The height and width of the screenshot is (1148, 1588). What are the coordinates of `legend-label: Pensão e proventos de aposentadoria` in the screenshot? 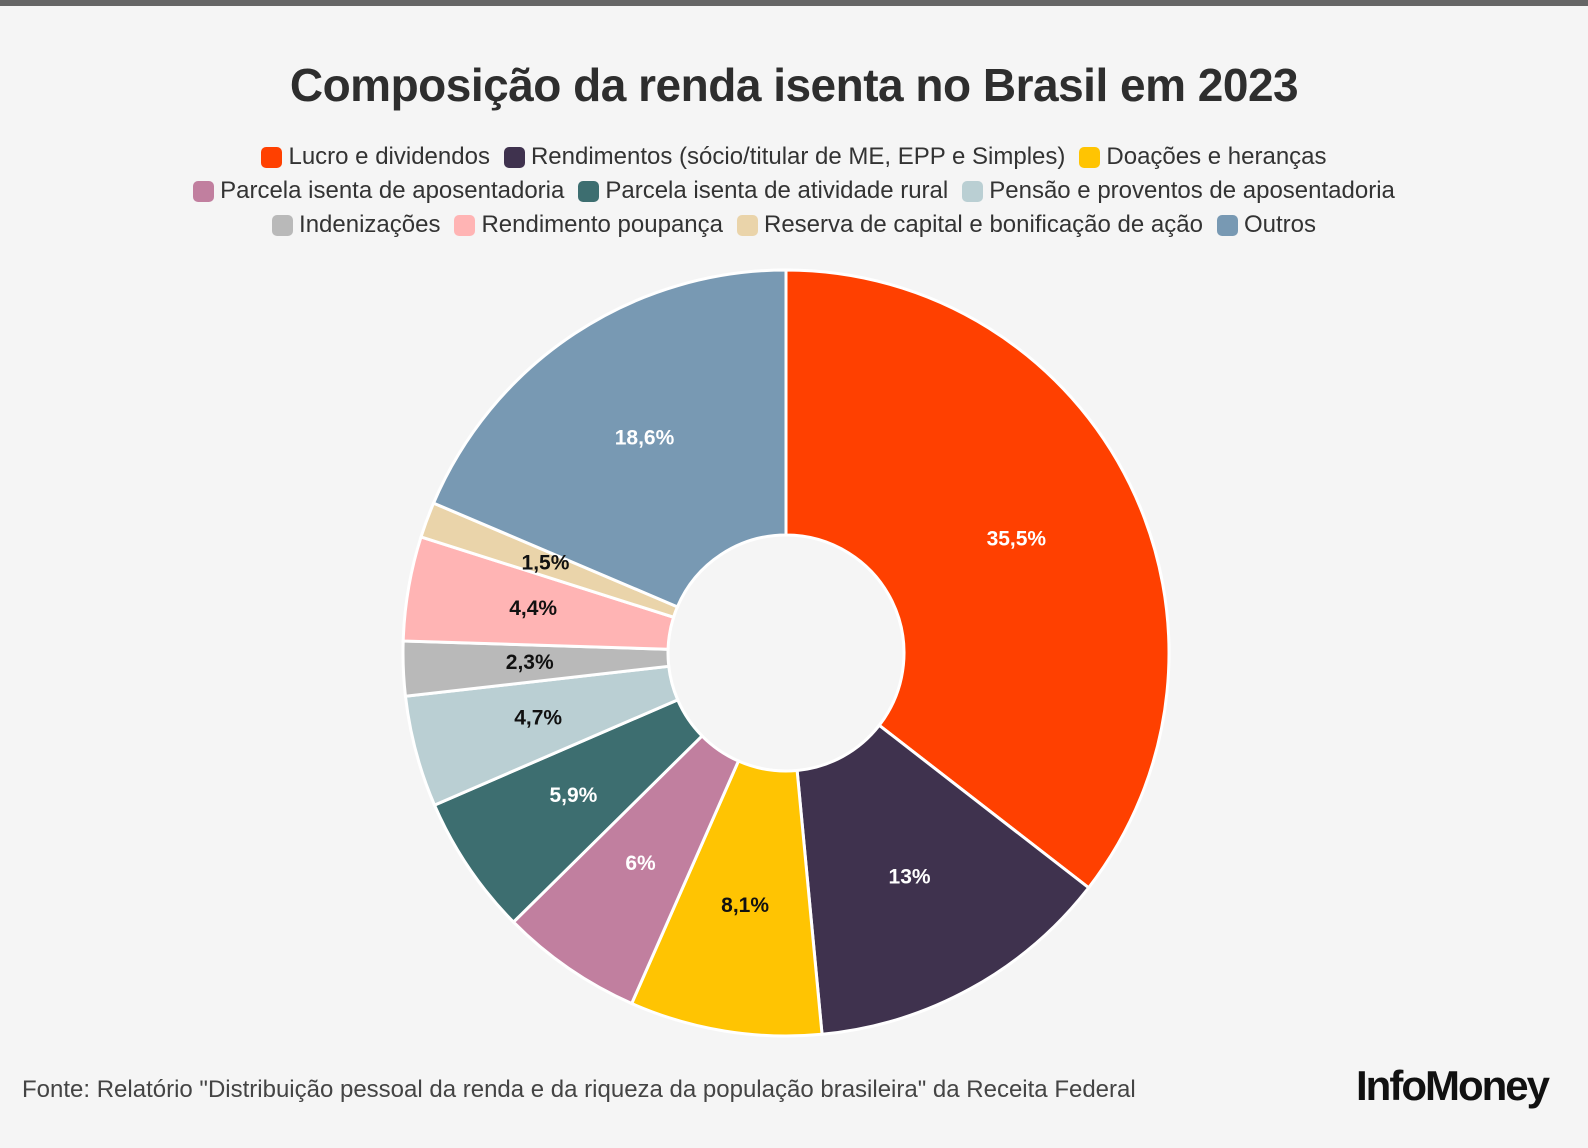 It's located at (1192, 190).